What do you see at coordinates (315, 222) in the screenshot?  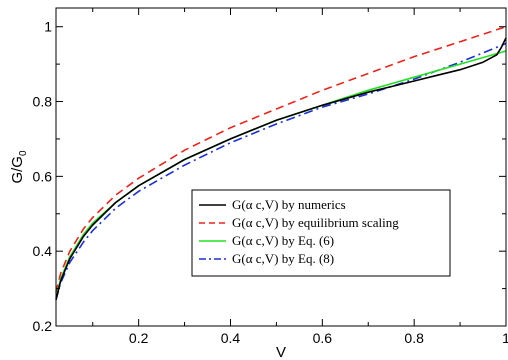 I see `legend-label-1: G(α c,V) by equilibrium scaling` at bounding box center [315, 222].